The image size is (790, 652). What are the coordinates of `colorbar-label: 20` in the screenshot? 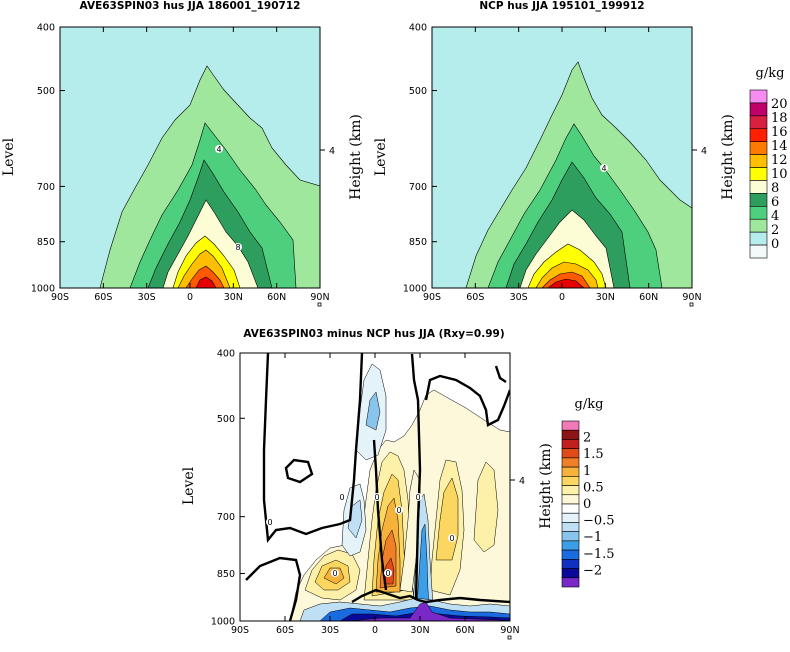 It's located at (779, 104).